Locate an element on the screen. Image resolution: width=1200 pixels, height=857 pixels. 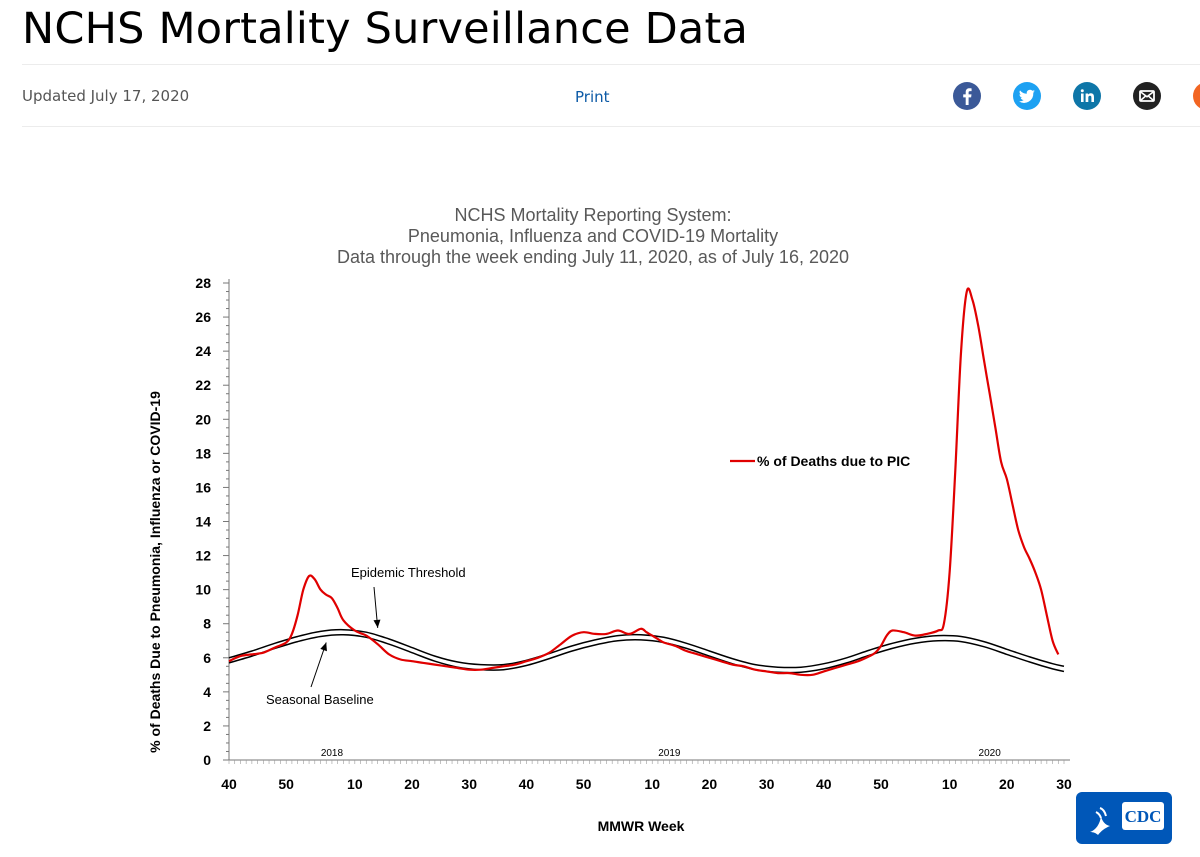
twitter-icon is located at coordinates (1027, 96).